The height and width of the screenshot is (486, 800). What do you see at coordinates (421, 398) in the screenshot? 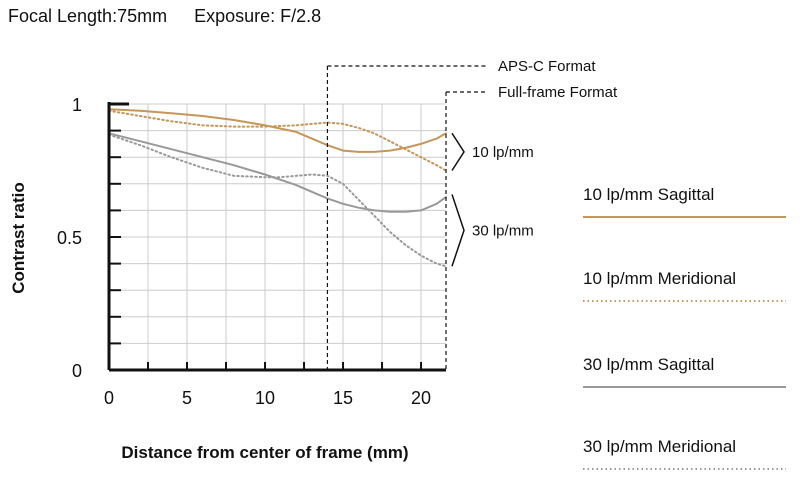
I see `x-tick-label: 20` at bounding box center [421, 398].